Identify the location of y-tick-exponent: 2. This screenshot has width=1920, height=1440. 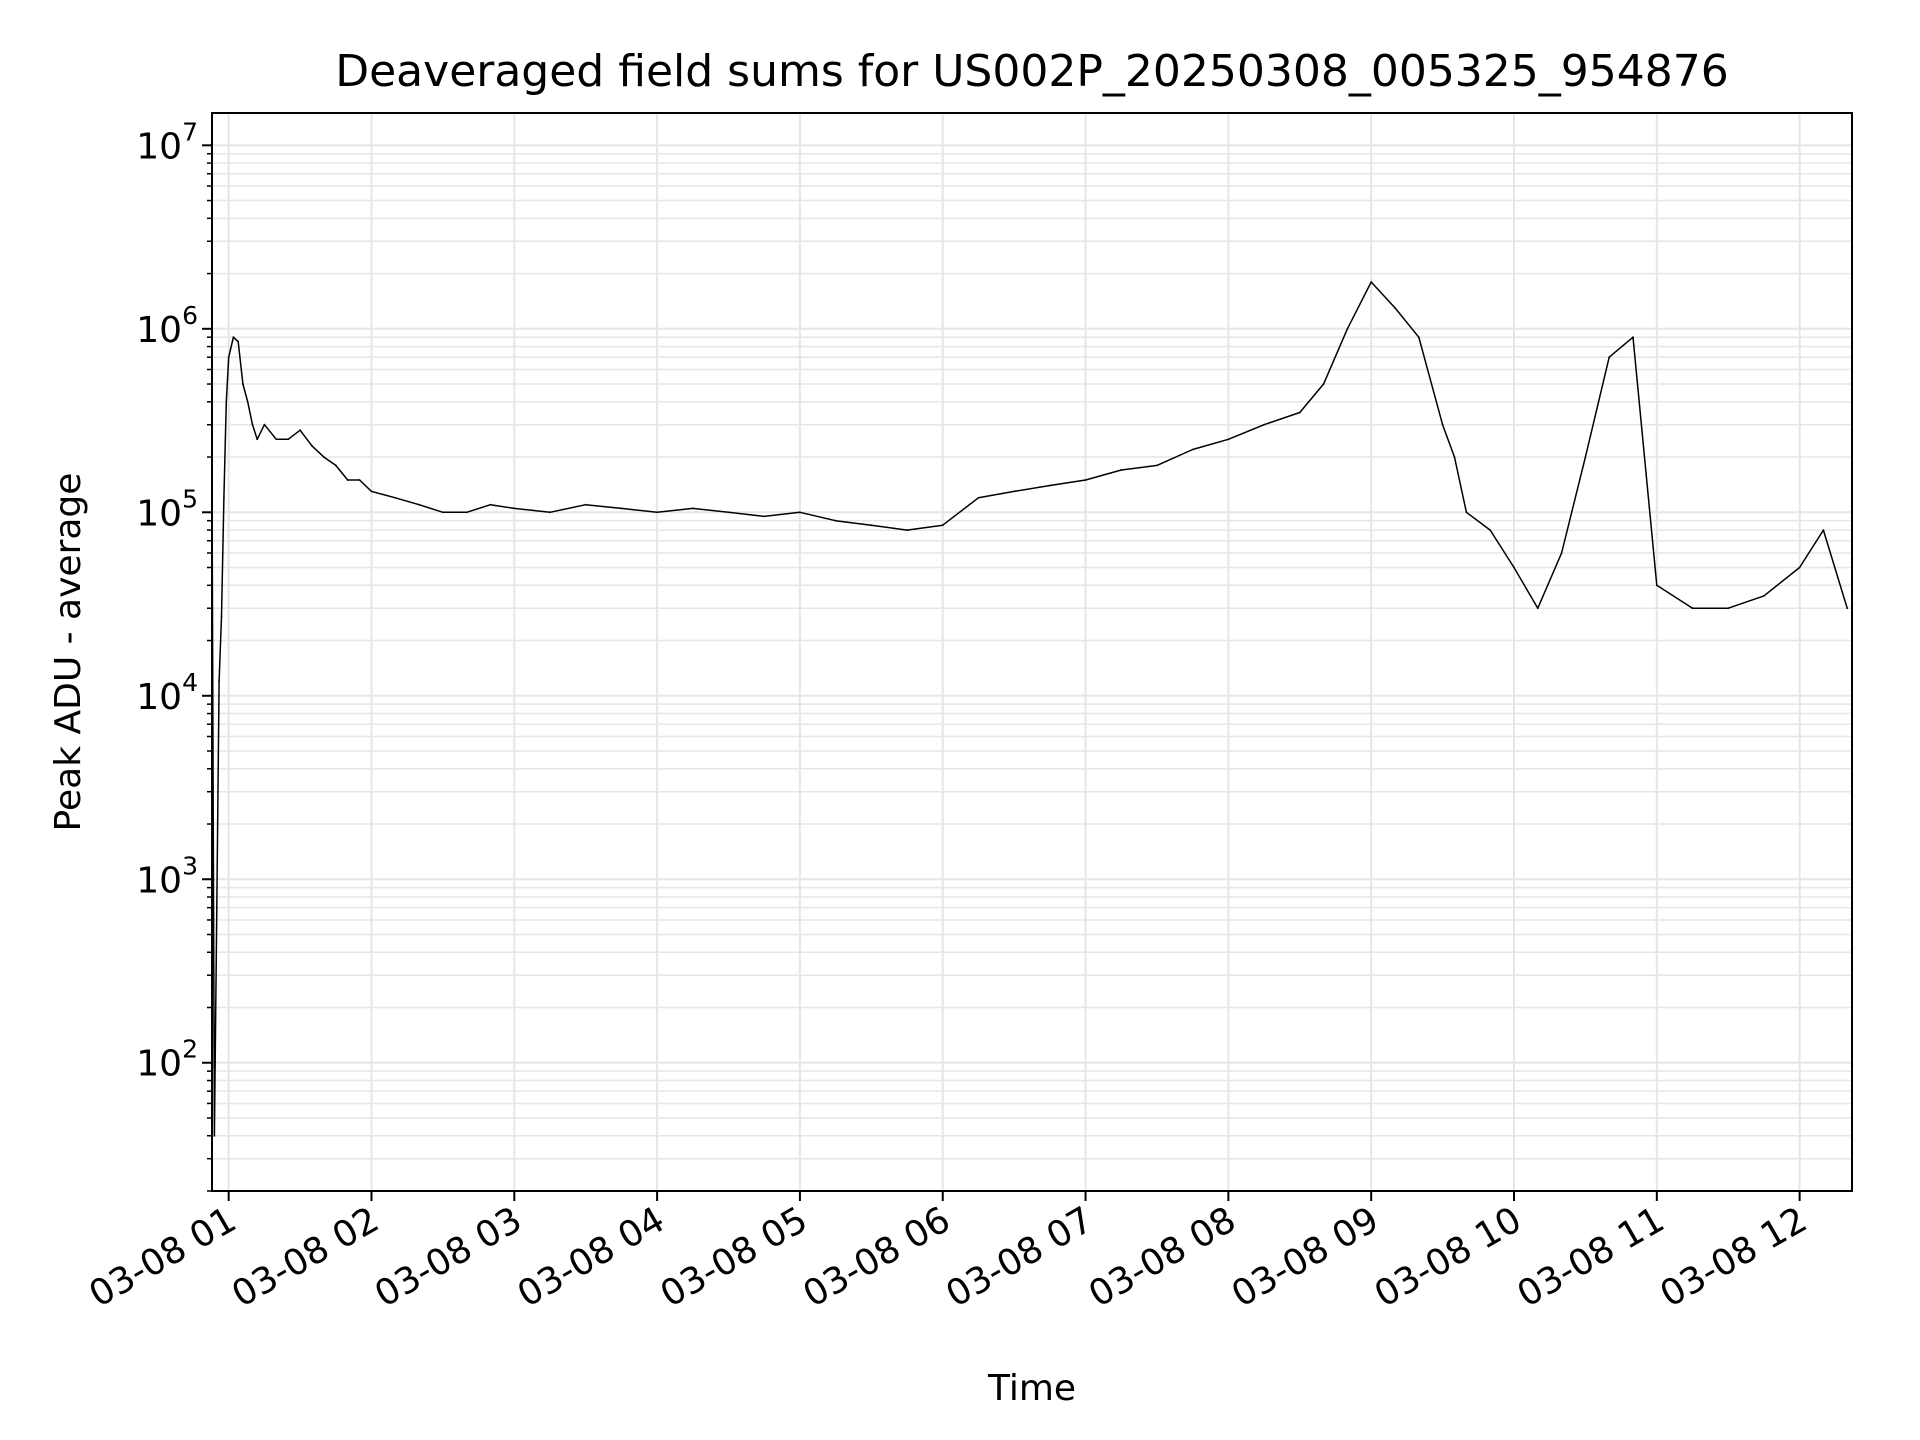
(190, 1049).